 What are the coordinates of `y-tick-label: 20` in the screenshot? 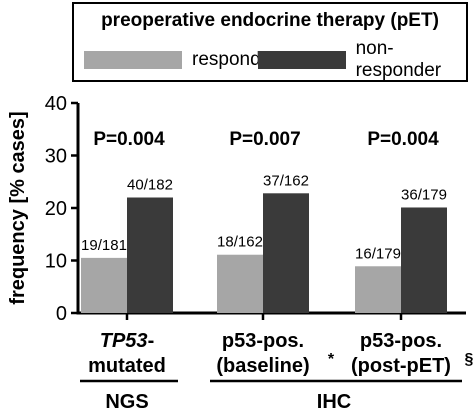 It's located at (56, 209).